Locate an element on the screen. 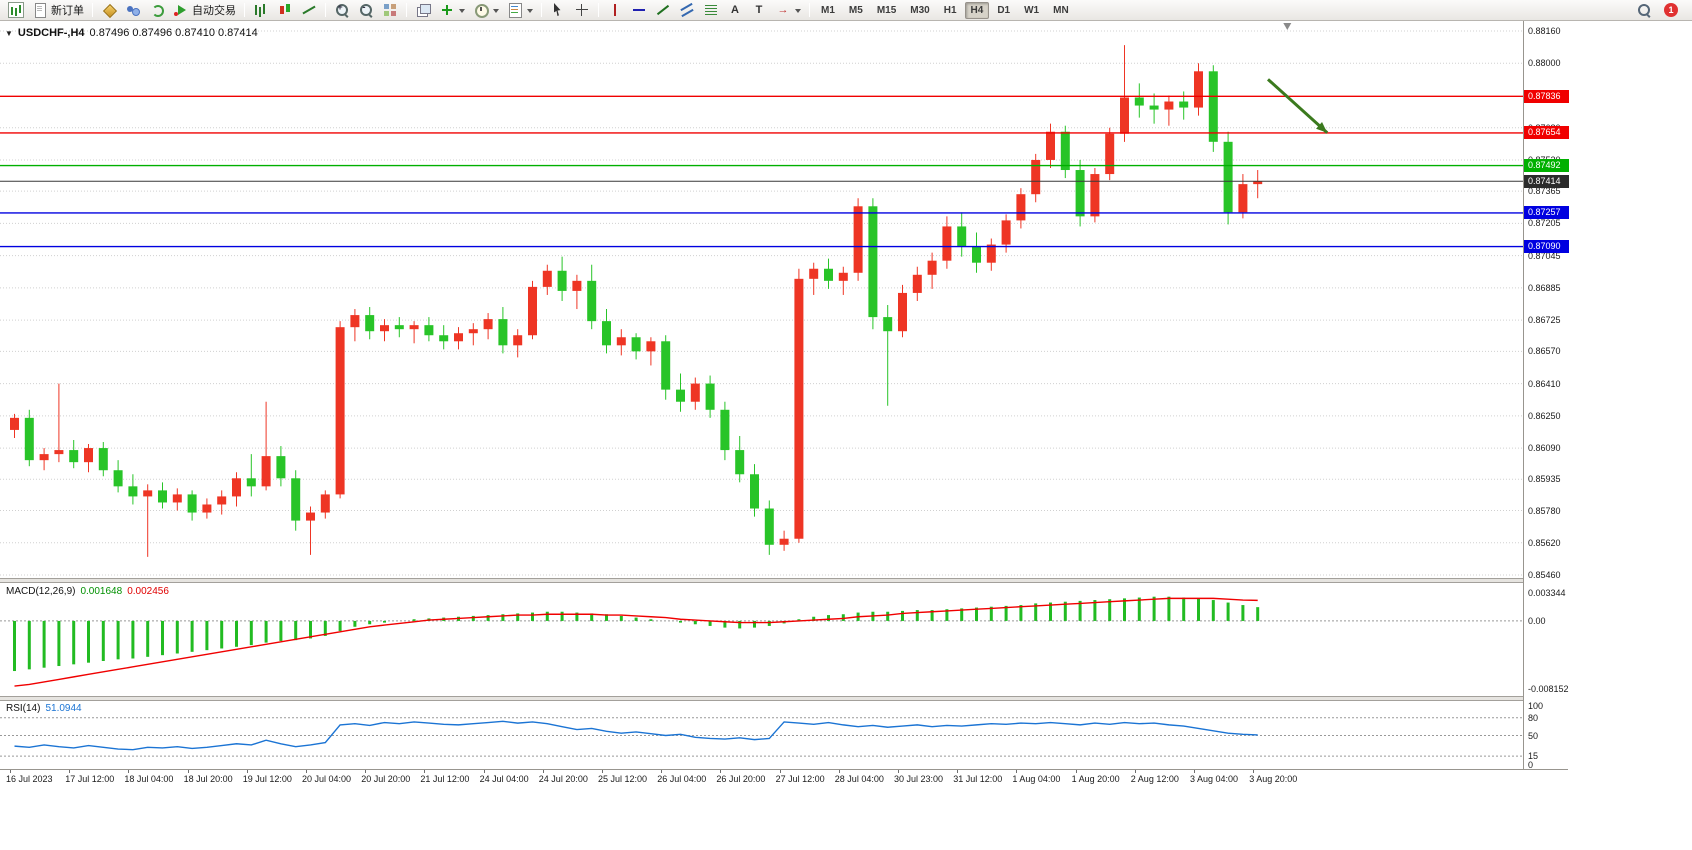  navigator-button is located at coordinates (133, 10).